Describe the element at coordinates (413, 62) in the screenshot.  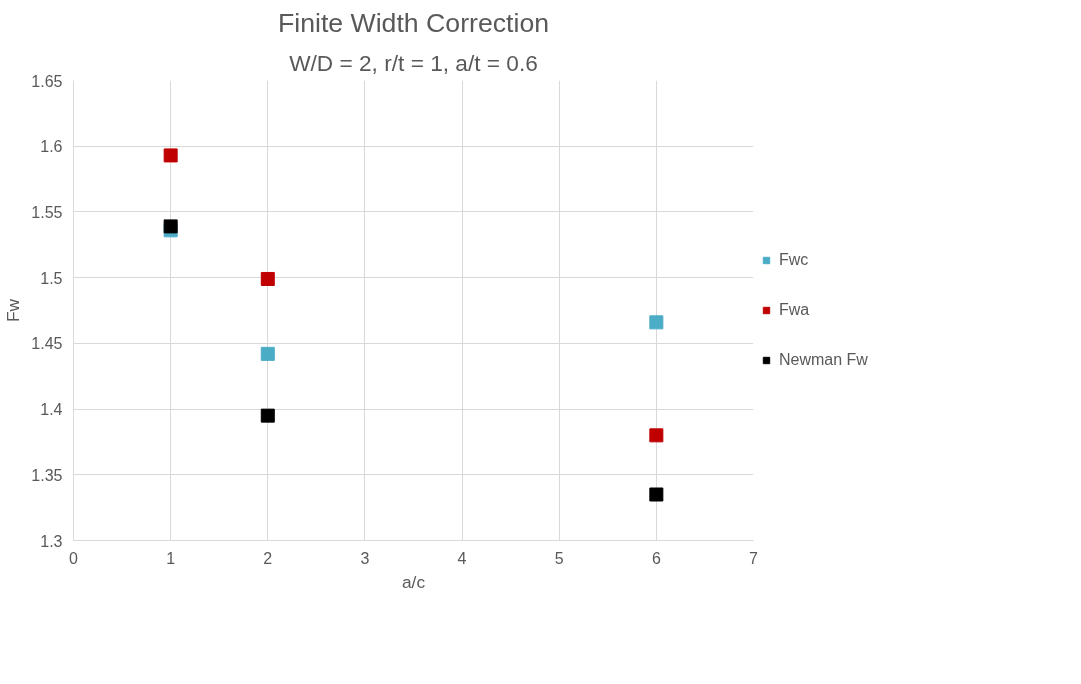
I see `chart-subtitle: W/D = 2, r/t = 1, a/t = 0.6` at that location.